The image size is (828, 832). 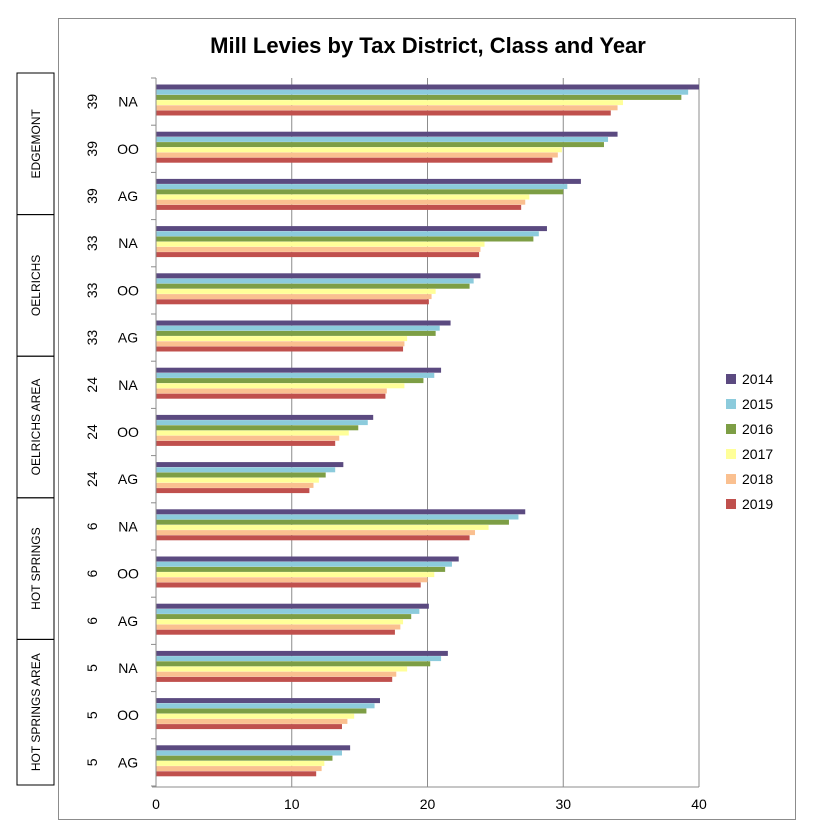 I want to click on bar-2019-24-NA, so click(x=271, y=396).